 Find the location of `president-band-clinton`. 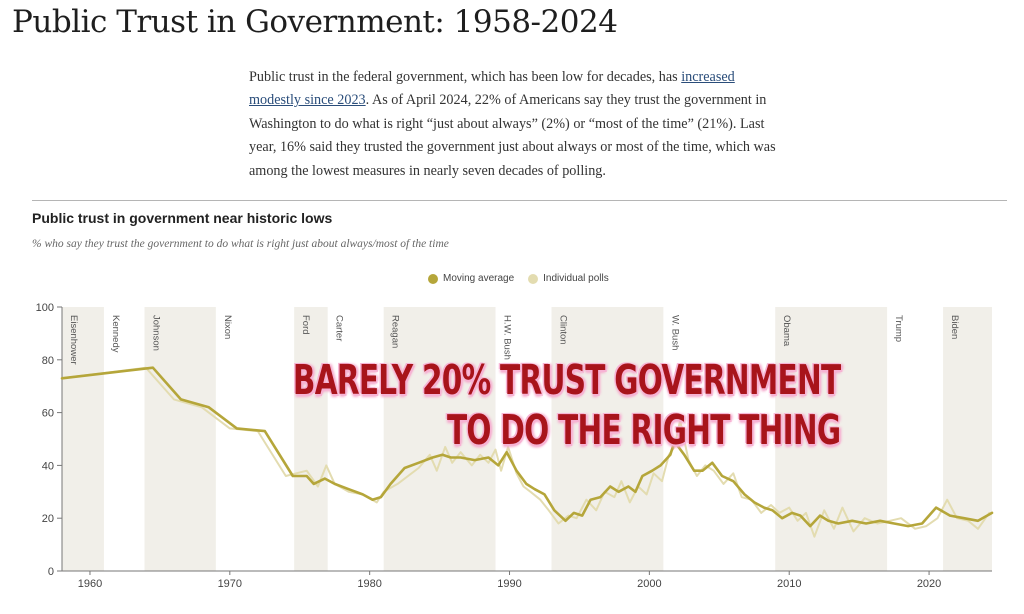

president-band-clinton is located at coordinates (607, 439).